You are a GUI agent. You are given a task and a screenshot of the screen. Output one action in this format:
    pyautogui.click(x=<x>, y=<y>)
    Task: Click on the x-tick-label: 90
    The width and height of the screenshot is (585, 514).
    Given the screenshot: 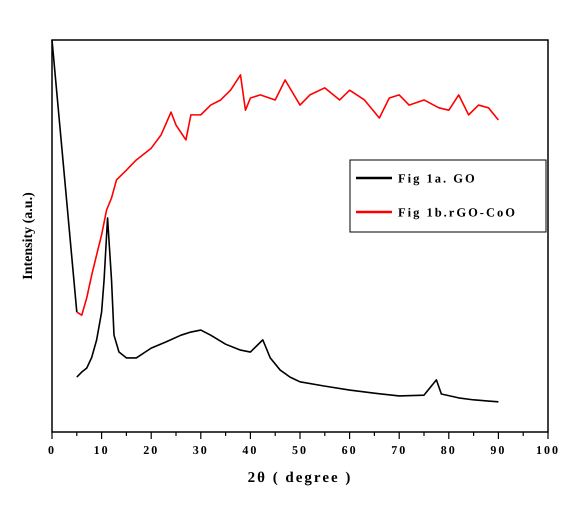 What is the action you would take?
    pyautogui.click(x=498, y=450)
    